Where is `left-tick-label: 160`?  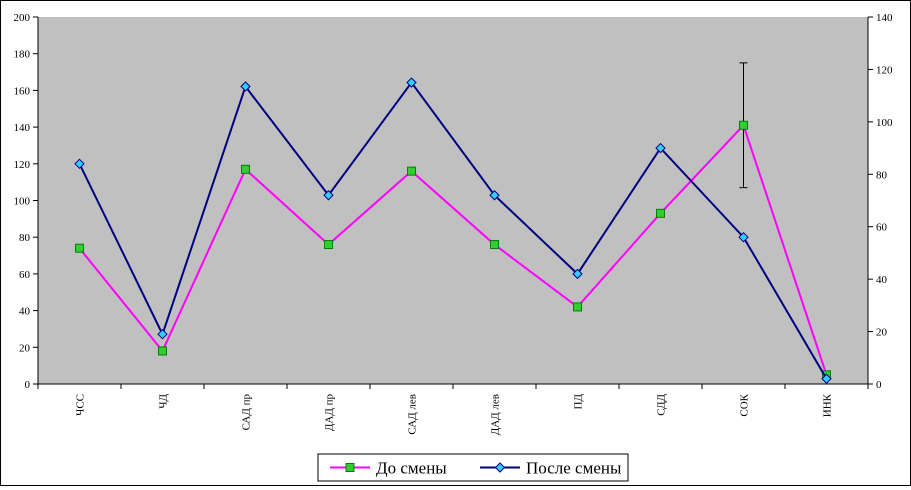 left-tick-label: 160 is located at coordinates (22, 91).